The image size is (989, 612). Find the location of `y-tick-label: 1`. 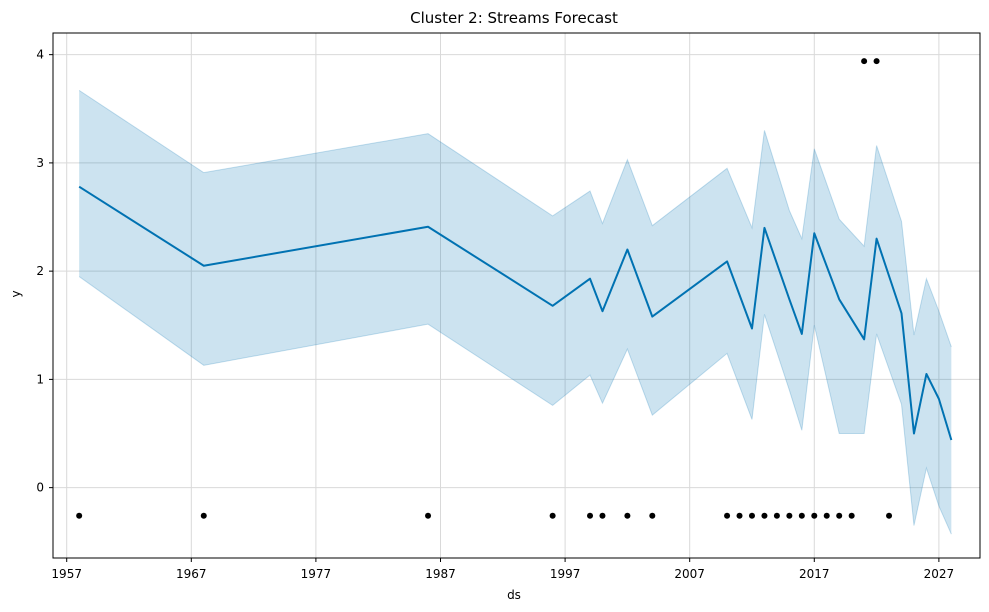

y-tick-label: 1 is located at coordinates (40, 379).